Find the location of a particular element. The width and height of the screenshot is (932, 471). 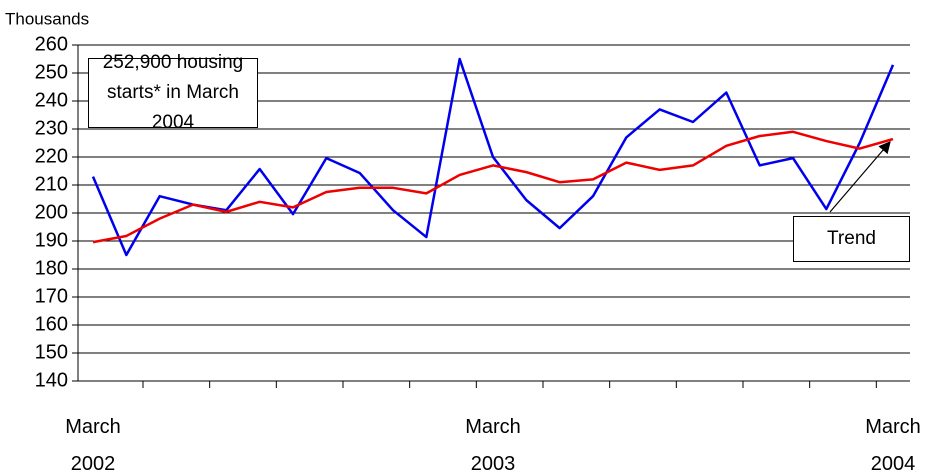

x-tick-label: March 2003 is located at coordinates (493, 443).